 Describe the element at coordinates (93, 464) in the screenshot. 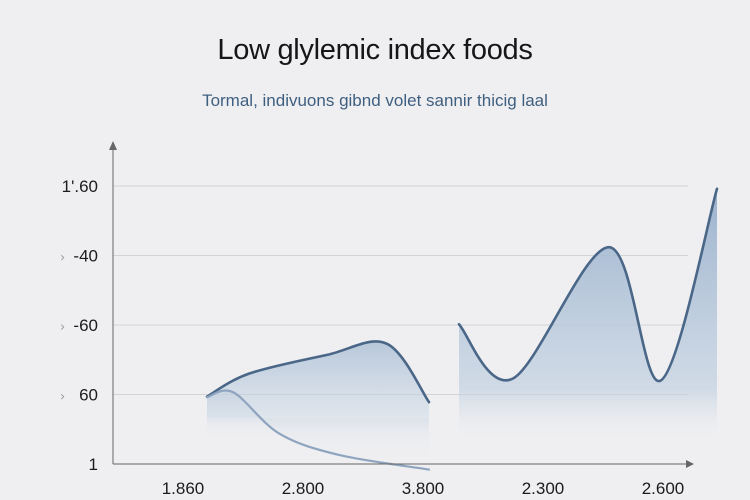

I see `y-tick-label: 1` at that location.